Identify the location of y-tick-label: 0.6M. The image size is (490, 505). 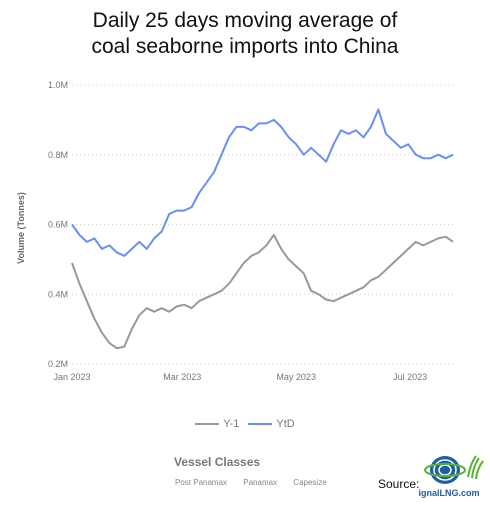
(58, 225).